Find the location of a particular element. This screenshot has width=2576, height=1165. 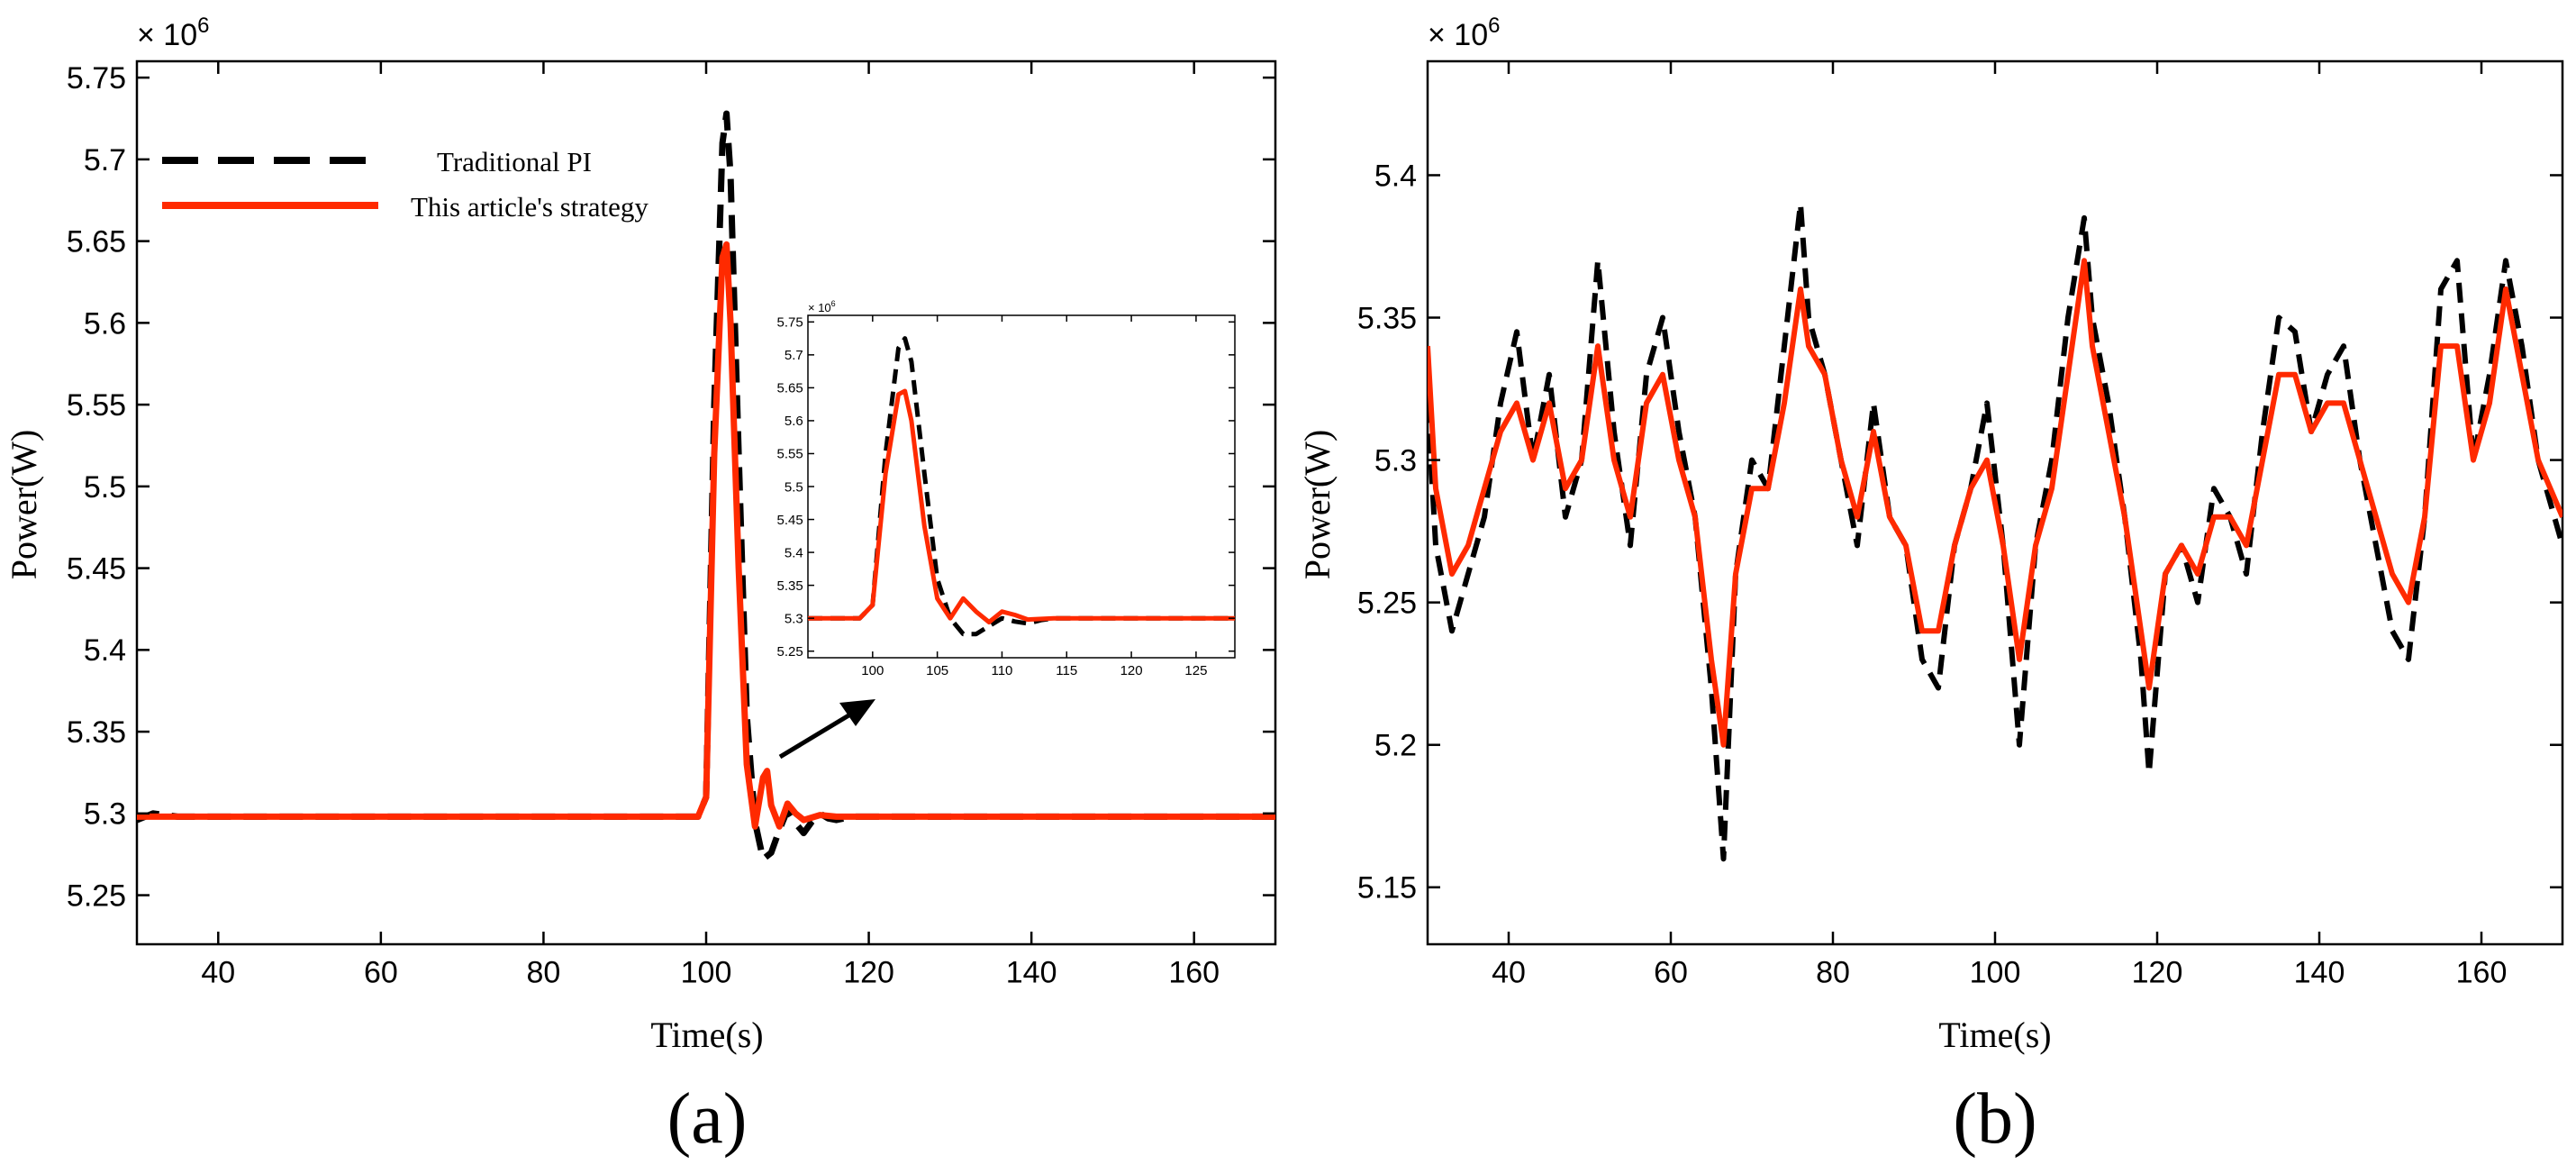

chart-a-inset-y-tick-label: 5.6 is located at coordinates (794, 421).